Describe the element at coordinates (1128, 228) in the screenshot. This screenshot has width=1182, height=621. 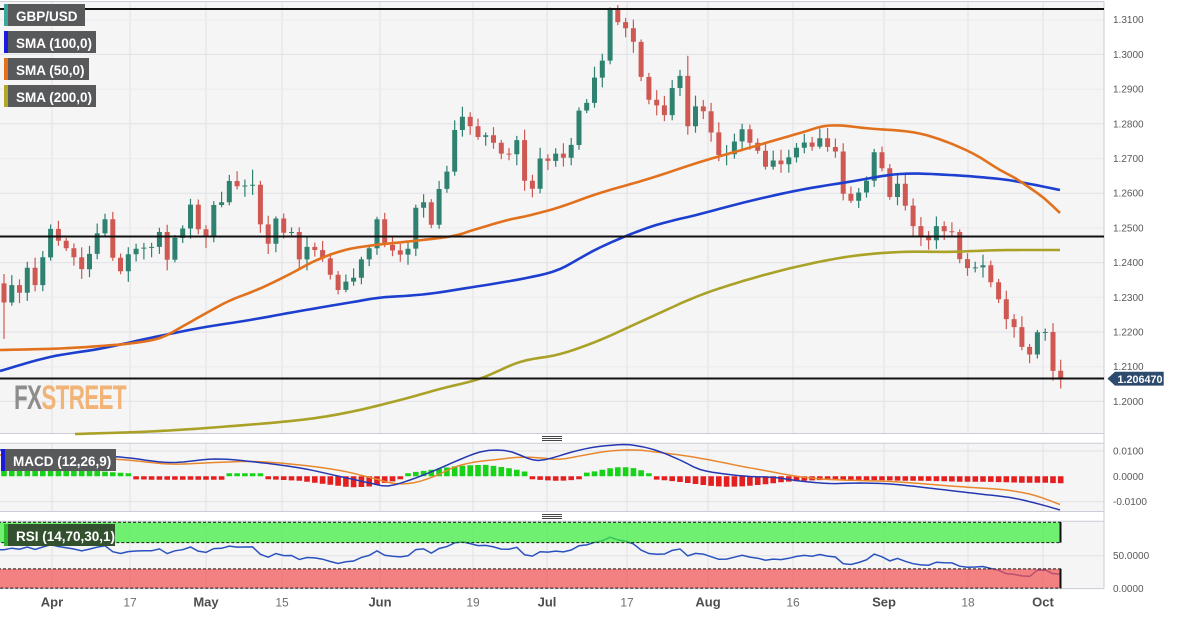
I see `svg-text: 1.2500` at that location.